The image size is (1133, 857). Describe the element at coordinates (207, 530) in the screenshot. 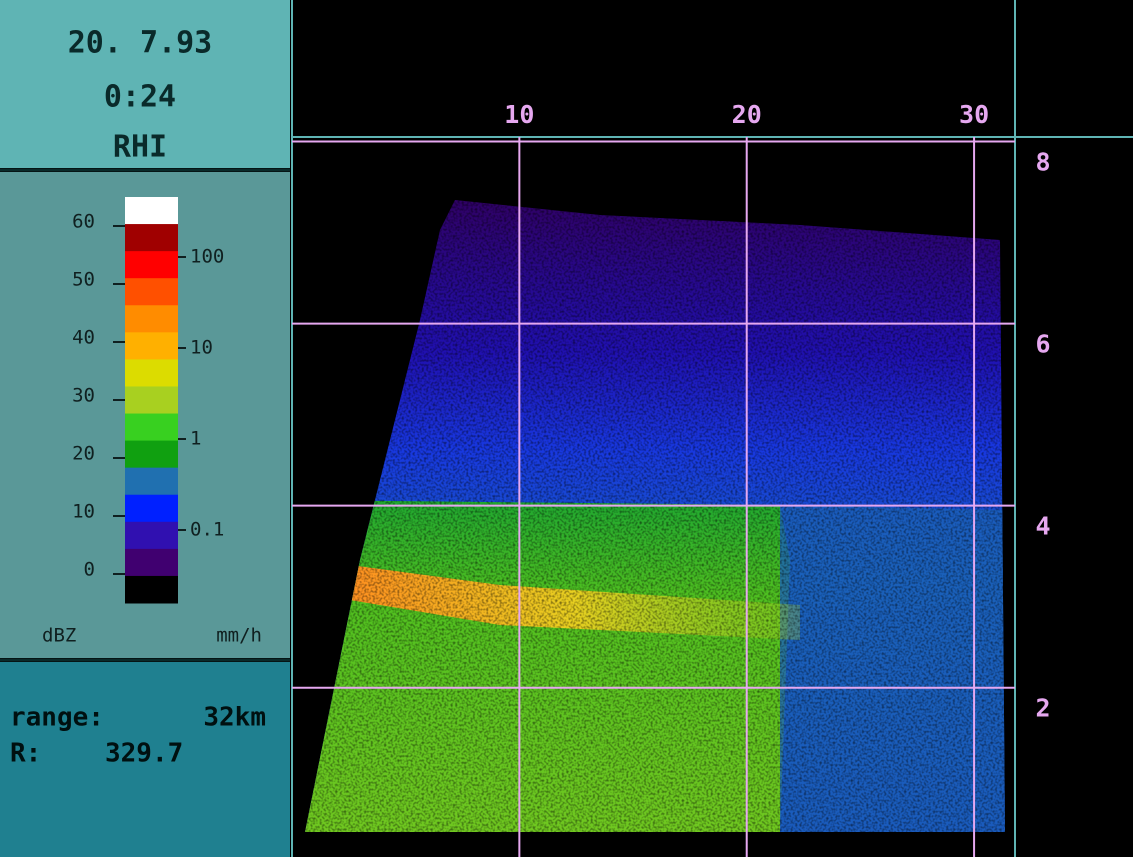

I see `rain-tick-label: 0.1` at that location.